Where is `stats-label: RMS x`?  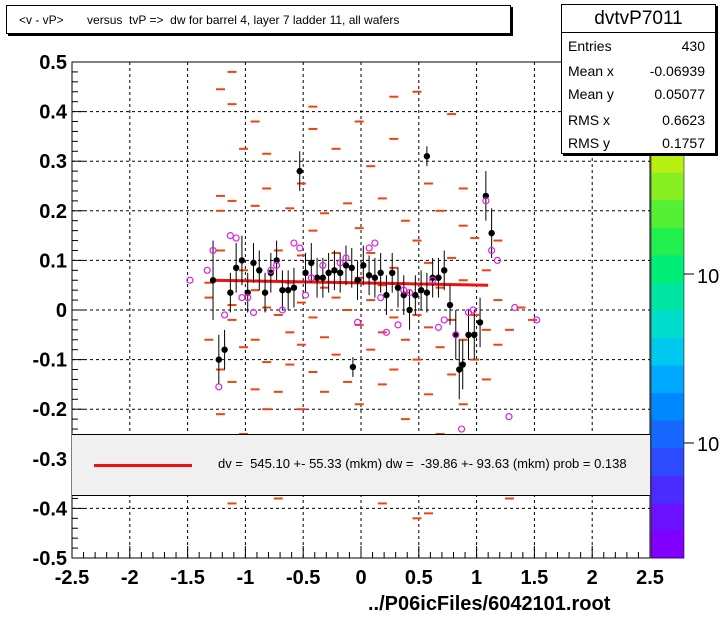
stats-label: RMS x is located at coordinates (589, 120).